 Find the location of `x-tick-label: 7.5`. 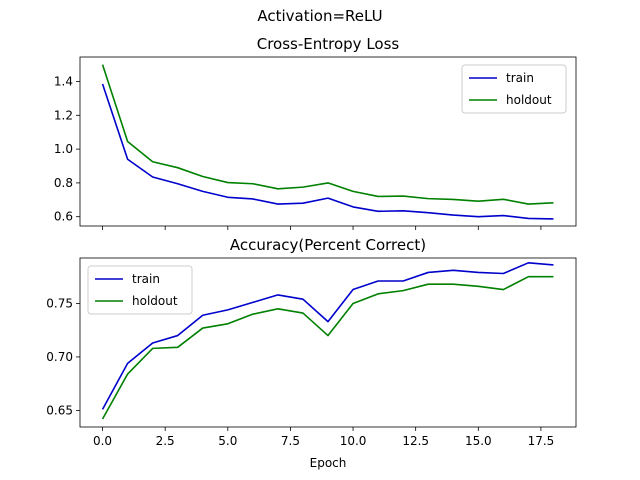

x-tick-label: 7.5 is located at coordinates (290, 441).